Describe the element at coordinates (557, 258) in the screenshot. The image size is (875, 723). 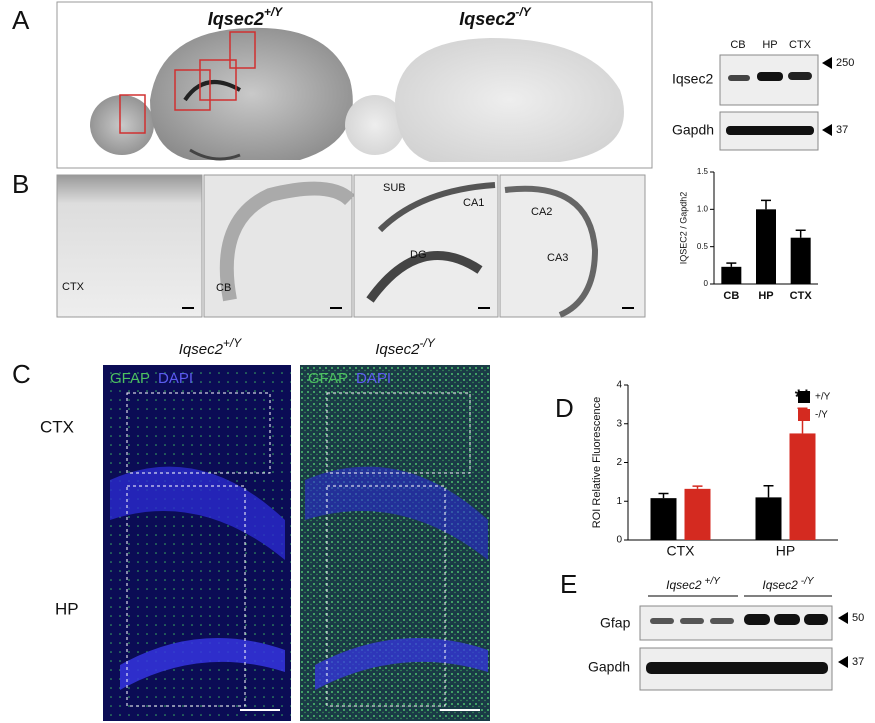
I see `region-label: CA3` at that location.